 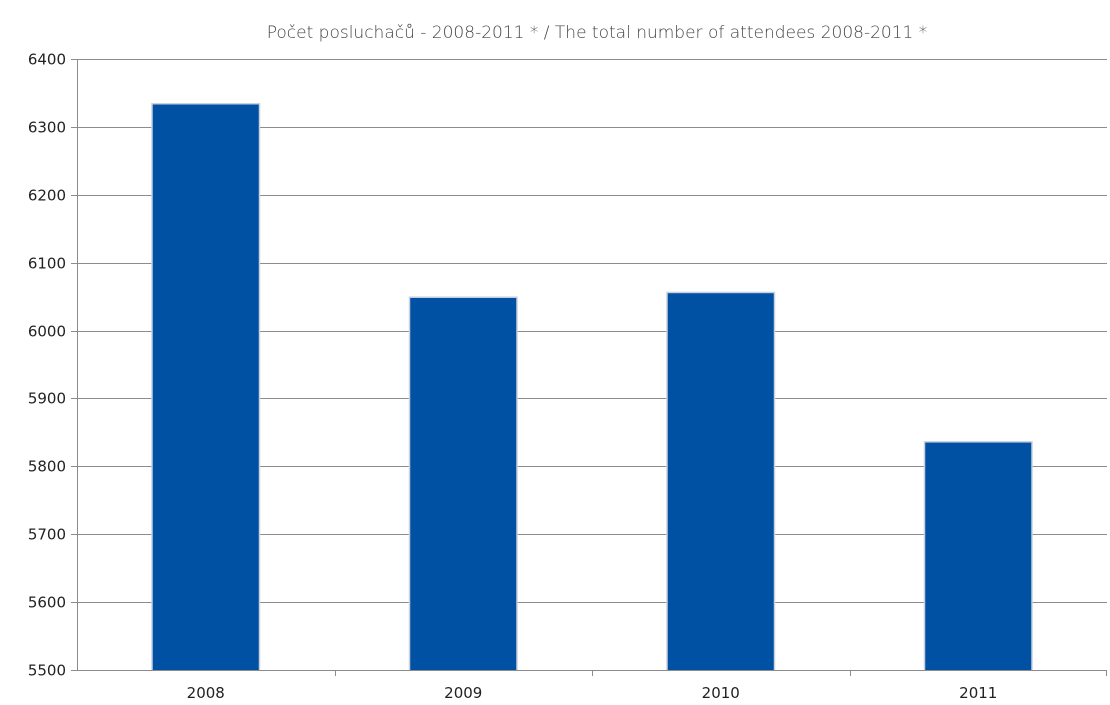 I want to click on y-tick-label: 5900, so click(x=47, y=399).